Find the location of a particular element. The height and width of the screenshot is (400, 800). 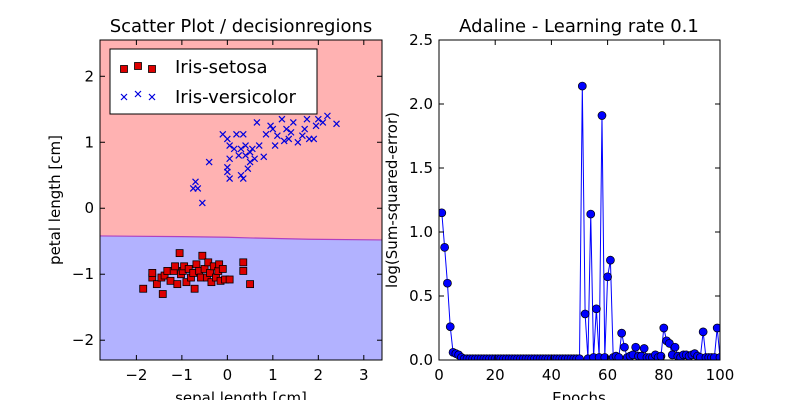

legend-box is located at coordinates (213, 81).